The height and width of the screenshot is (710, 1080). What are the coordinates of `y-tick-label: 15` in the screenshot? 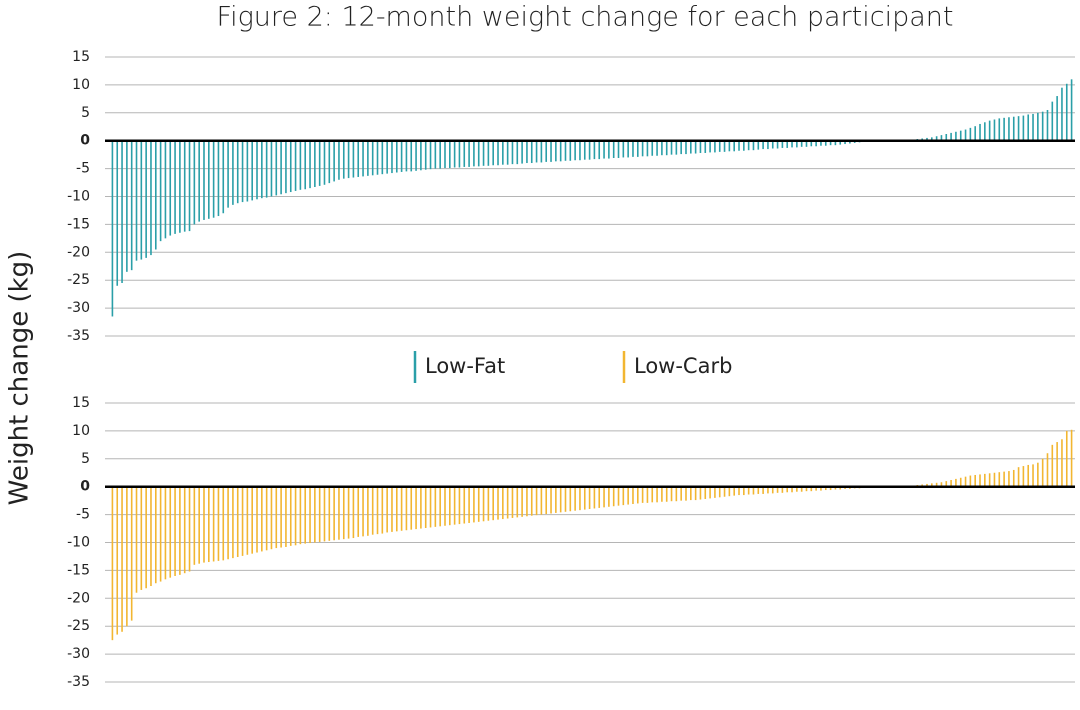 It's located at (81, 403).